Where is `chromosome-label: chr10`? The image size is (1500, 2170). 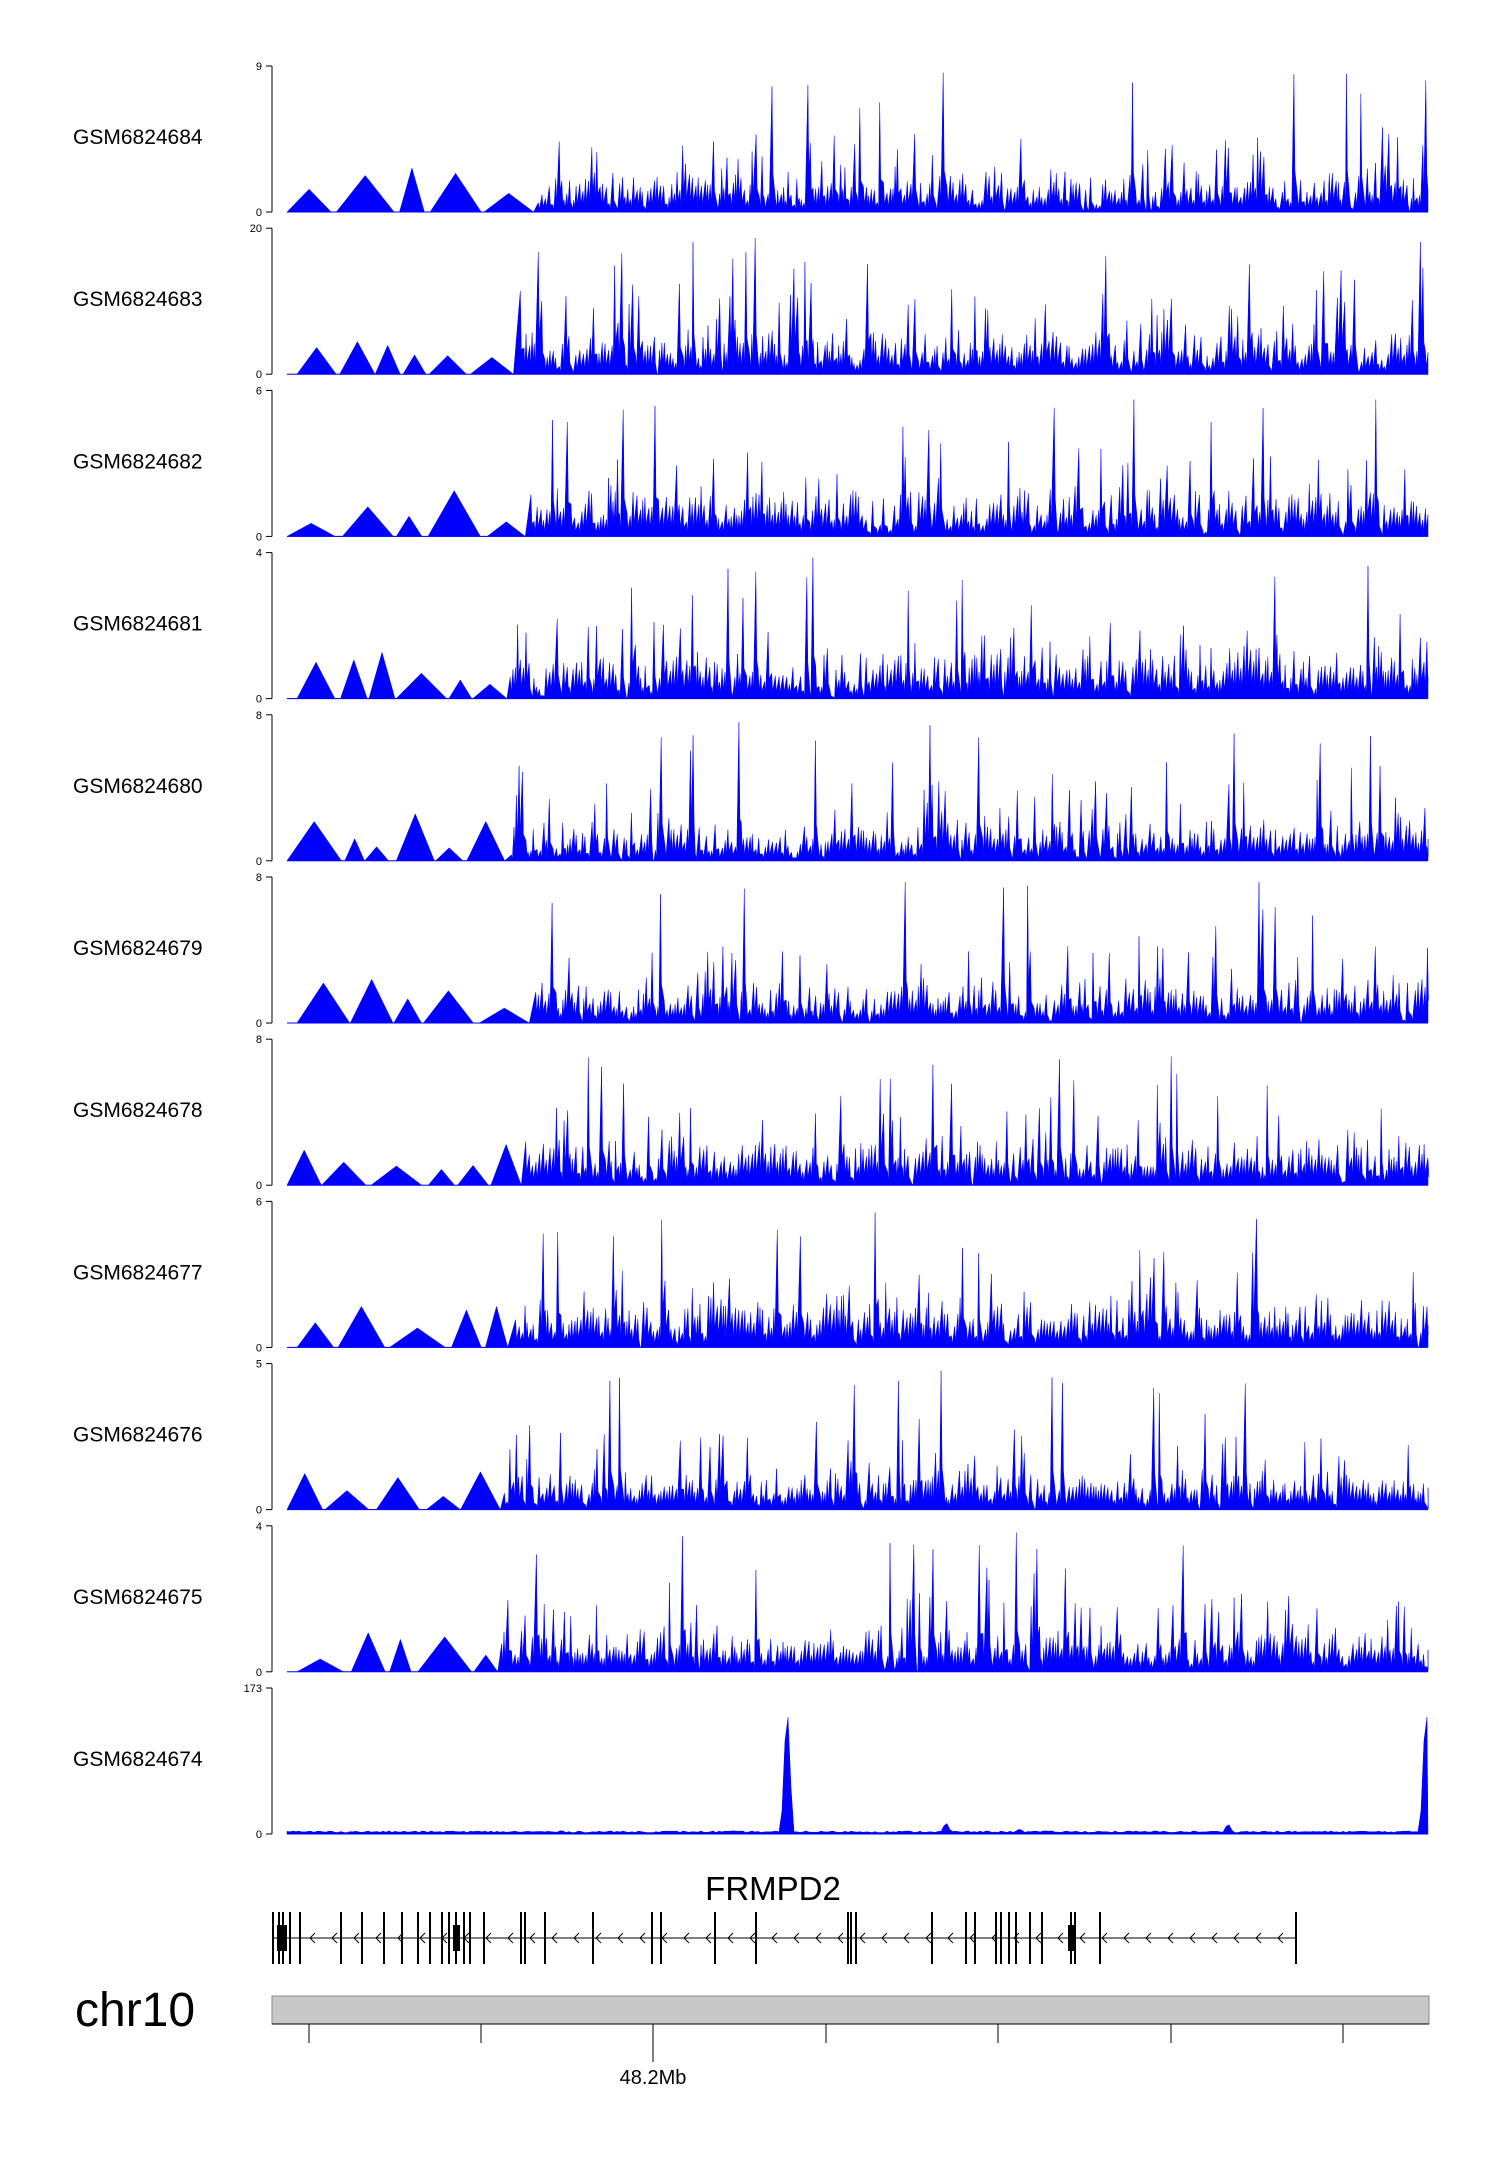
chromosome-label: chr10 is located at coordinates (135, 2010).